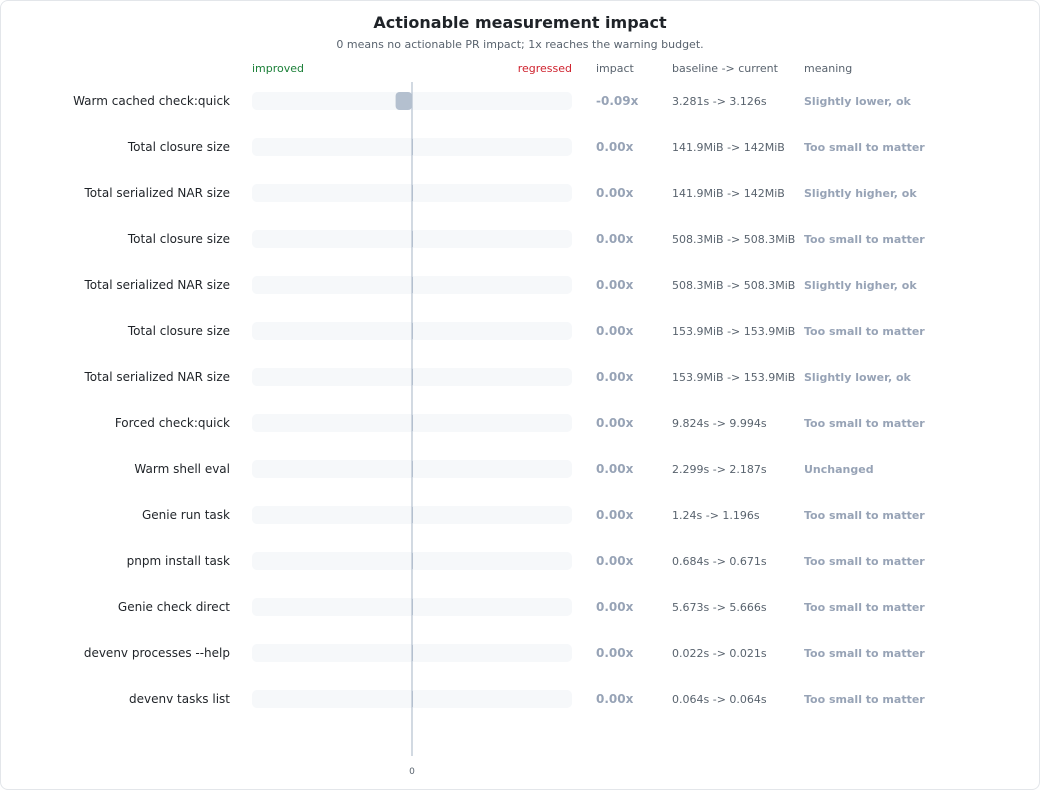  Describe the element at coordinates (172, 423) in the screenshot. I see `row-label: Forced check:quick` at that location.